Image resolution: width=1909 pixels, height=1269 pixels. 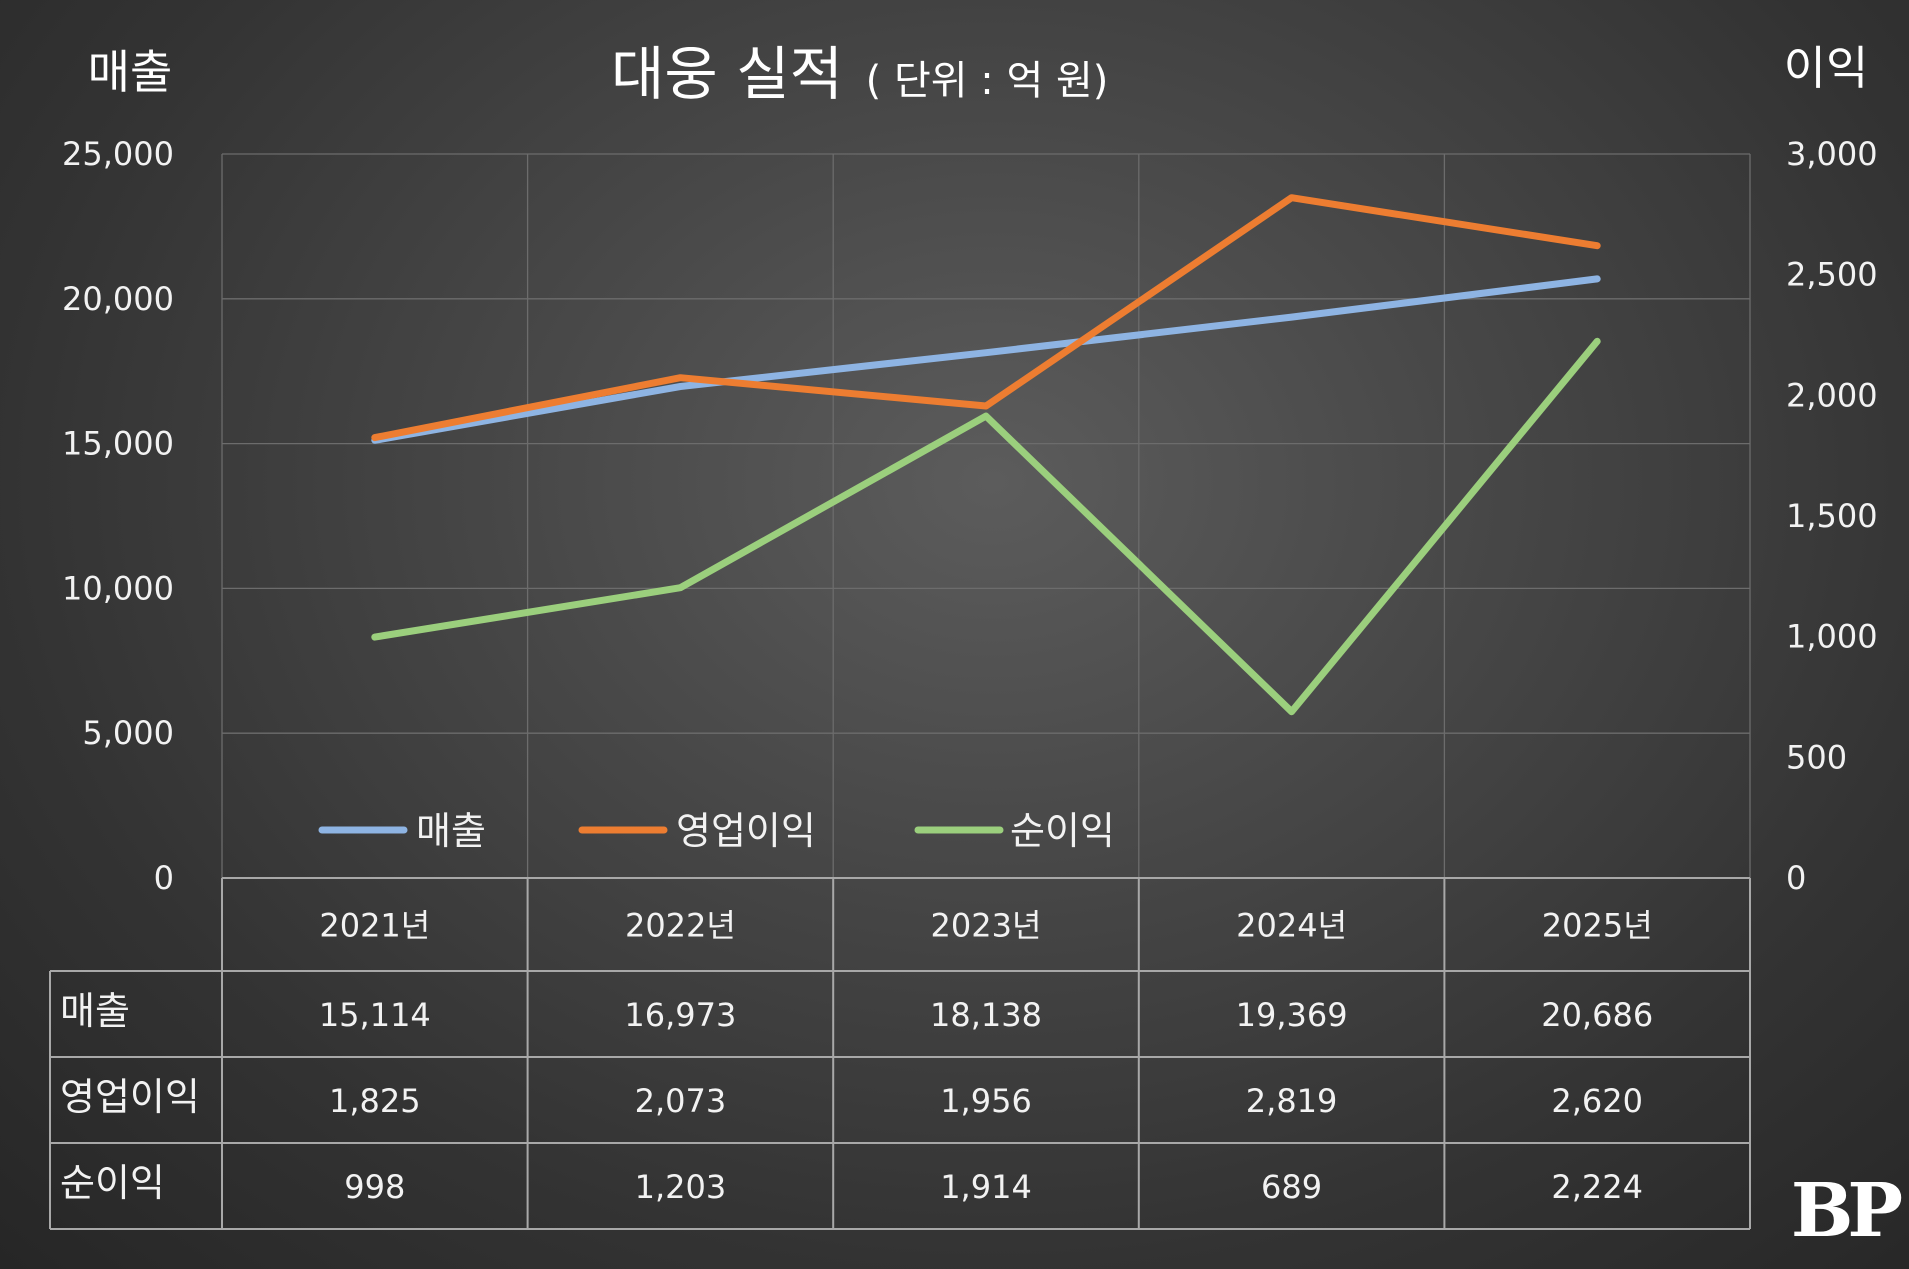 I want to click on x-category-label: 2024년, so click(x=1291, y=926).